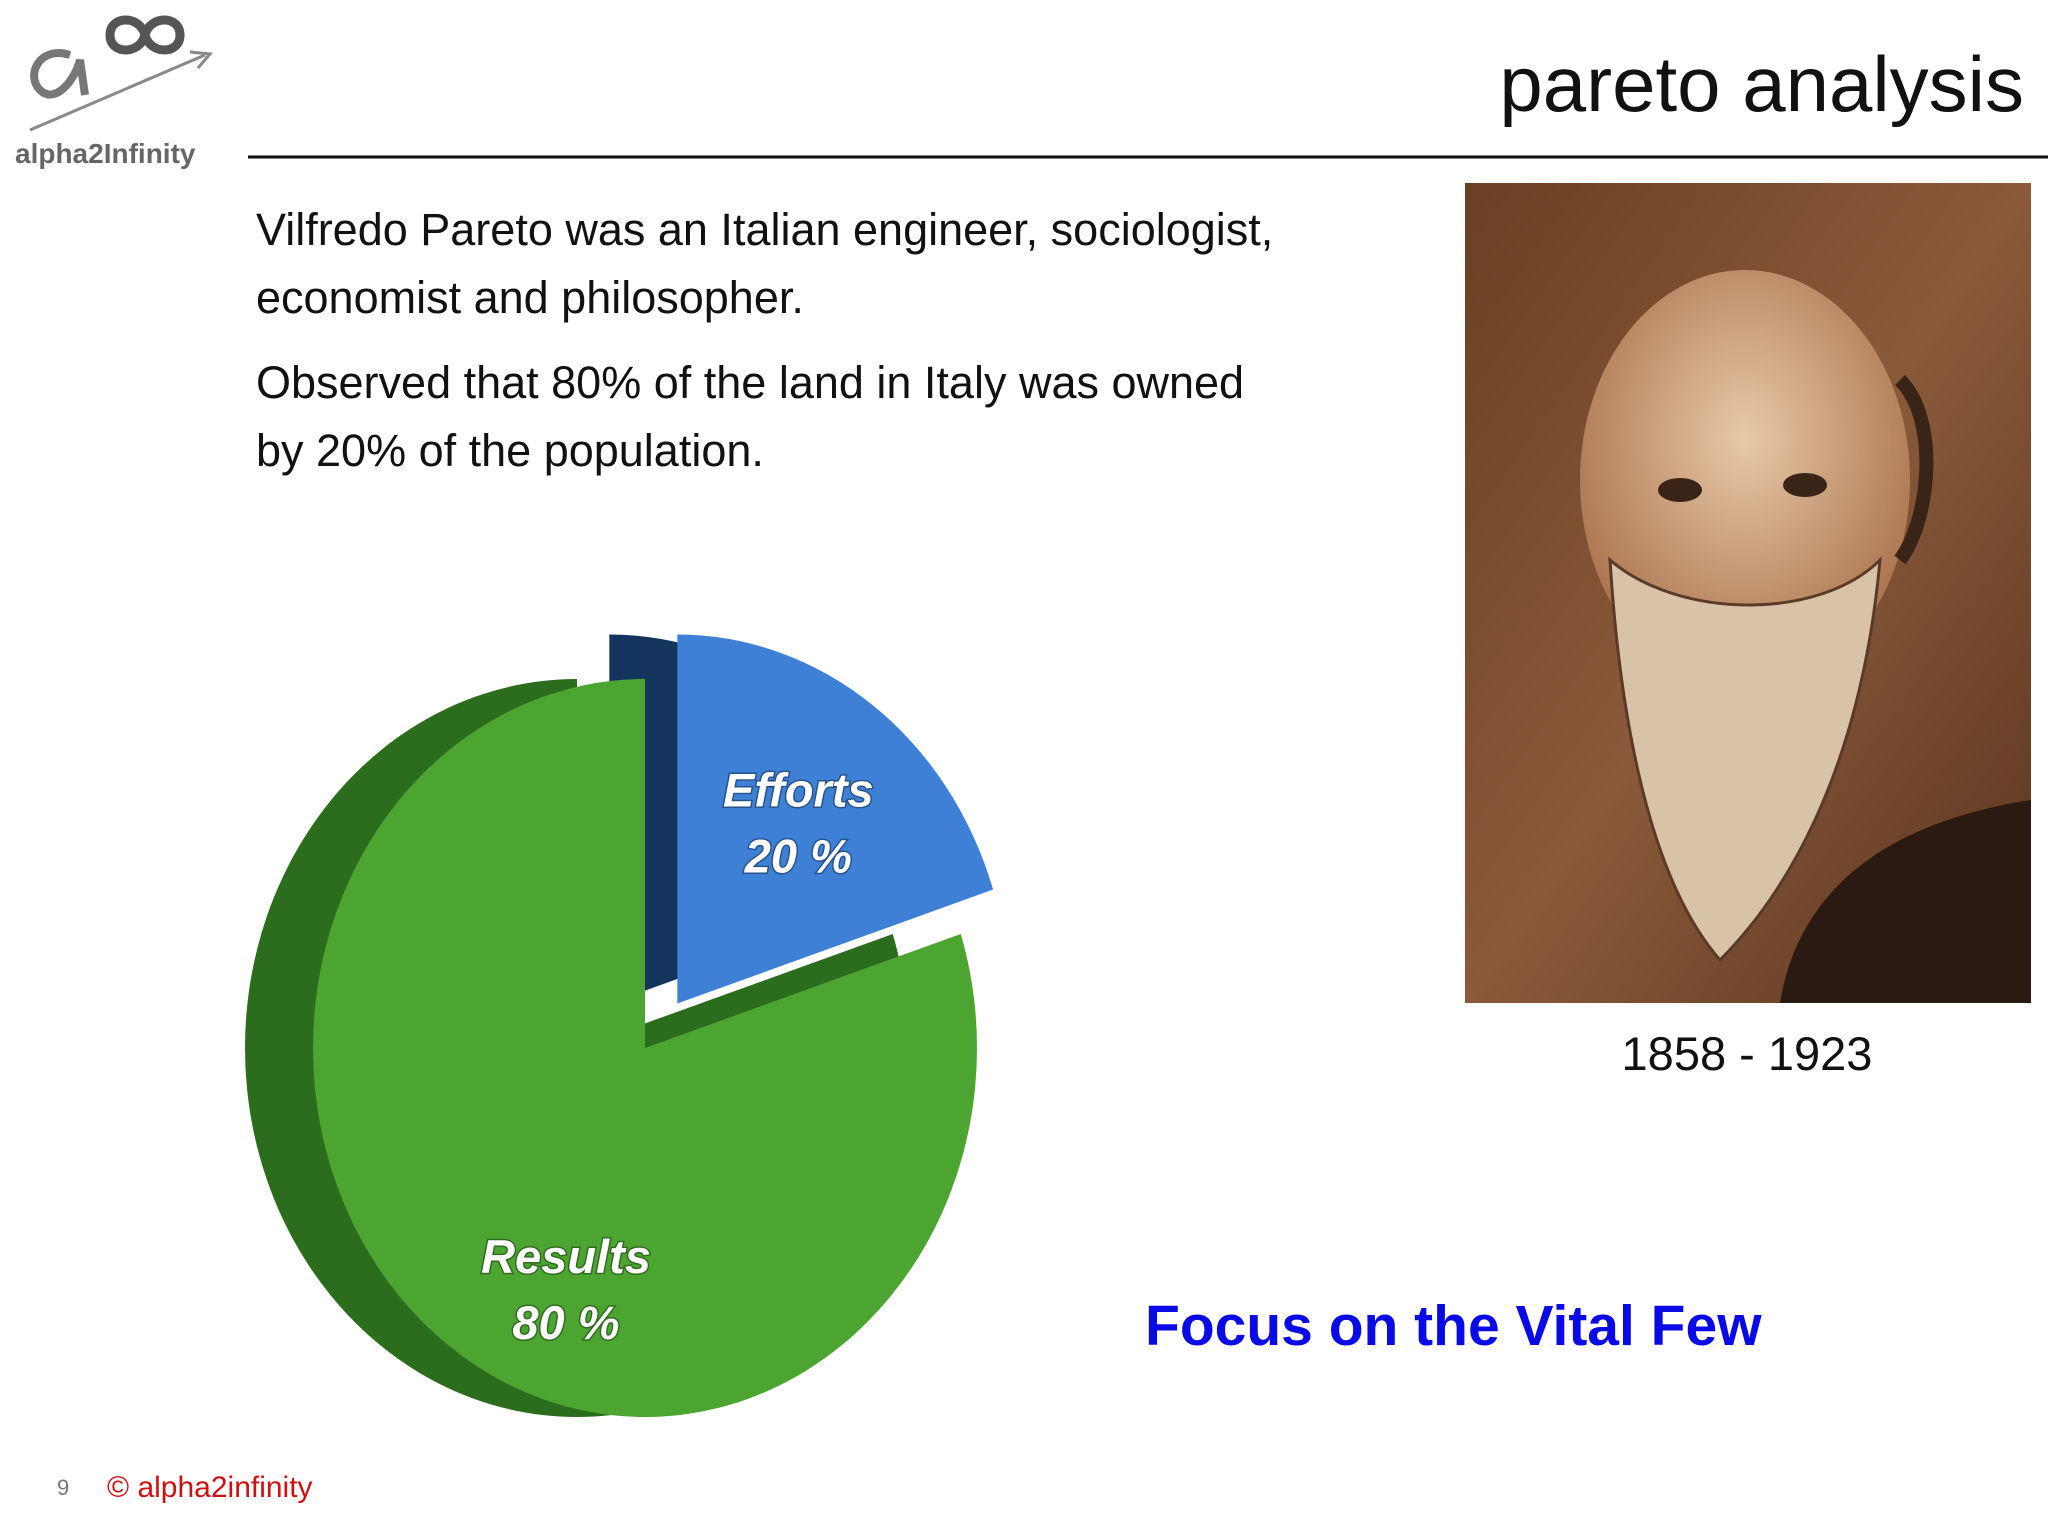 This screenshot has width=2048, height=1536. What do you see at coordinates (510, 450) in the screenshot?
I see `paragraph-line: by 20% of the population.` at bounding box center [510, 450].